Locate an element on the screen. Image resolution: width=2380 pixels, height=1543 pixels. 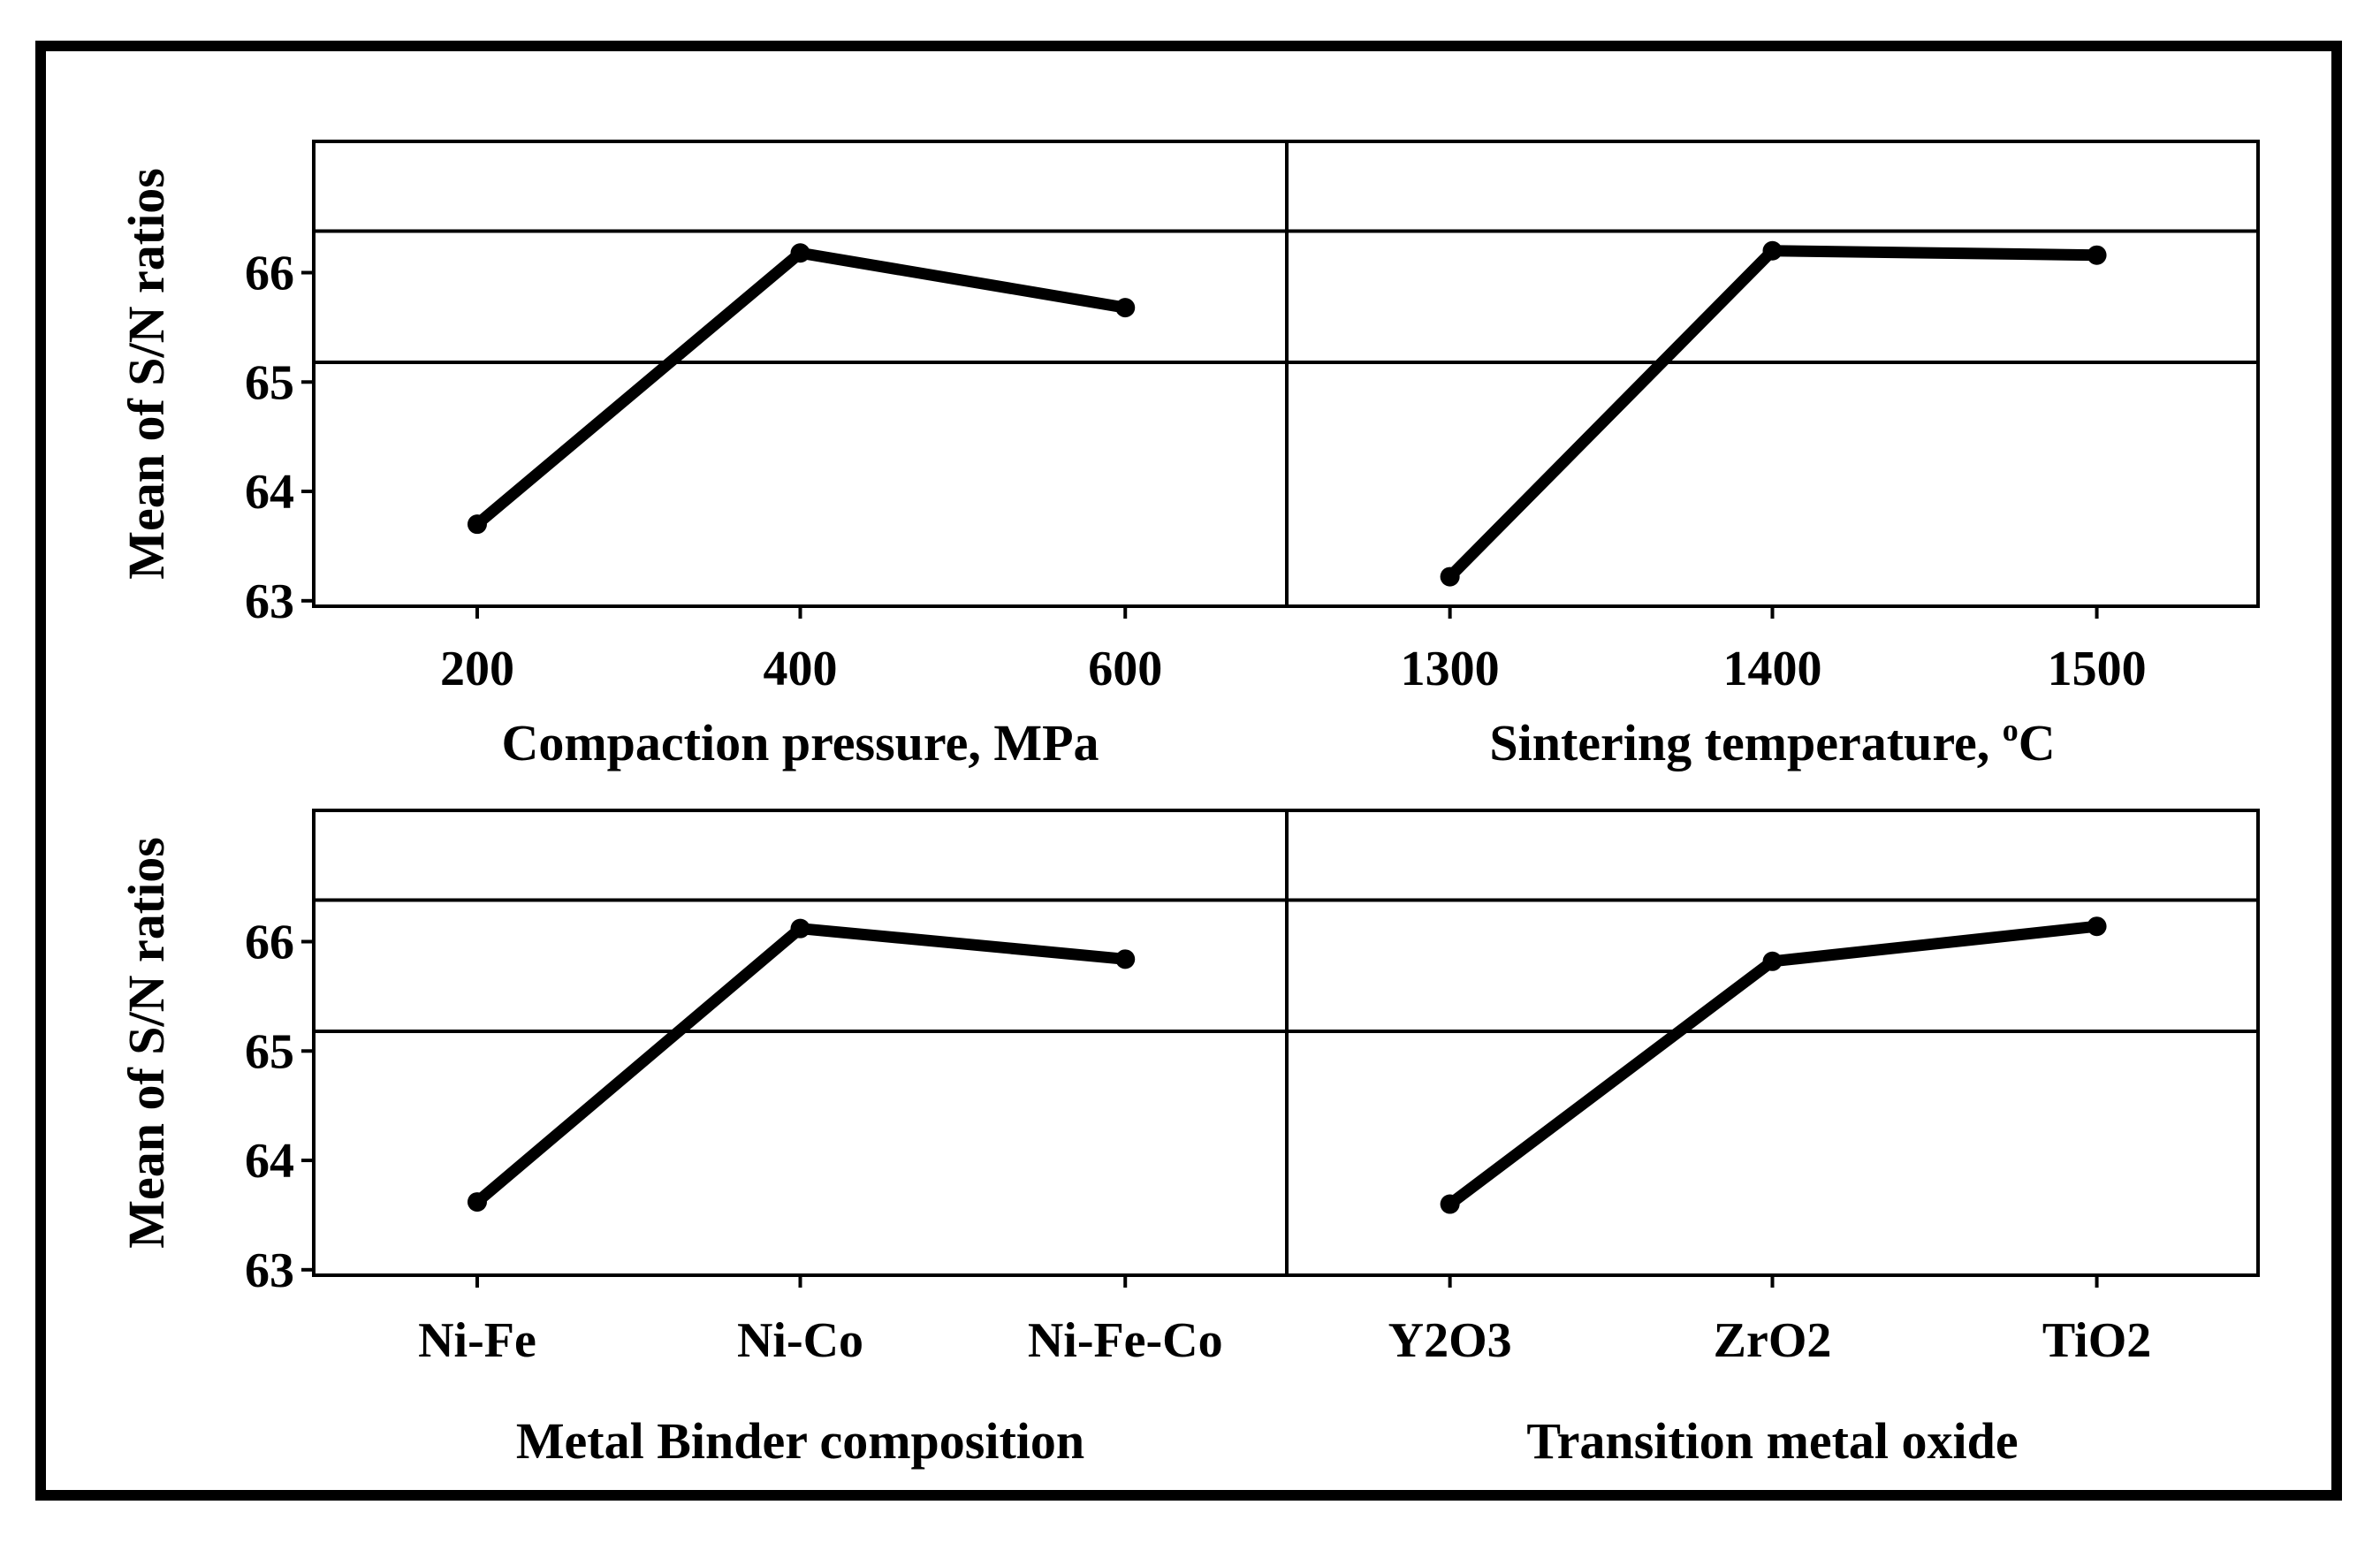
x-tick-label: Ni-Co is located at coordinates (800, 1340).